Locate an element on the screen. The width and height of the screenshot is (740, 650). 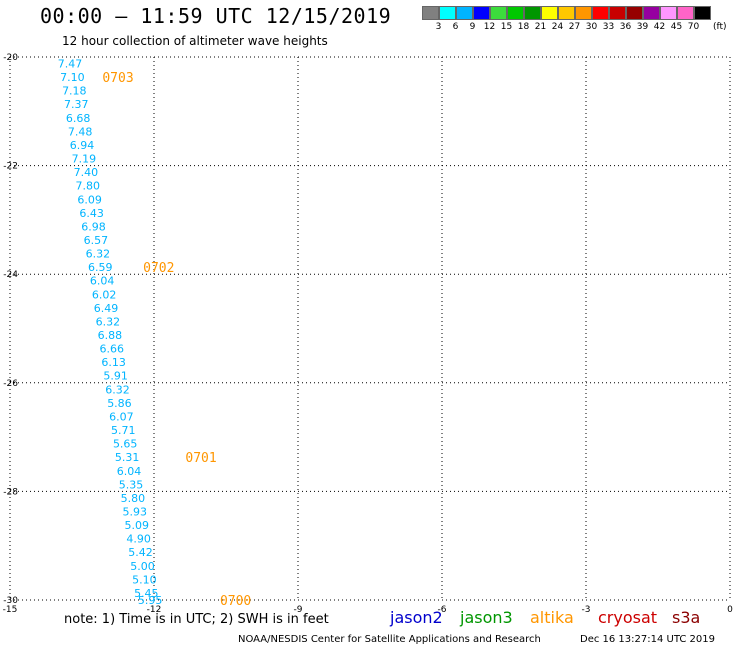
legend-label: 70 is located at coordinates (693, 27).